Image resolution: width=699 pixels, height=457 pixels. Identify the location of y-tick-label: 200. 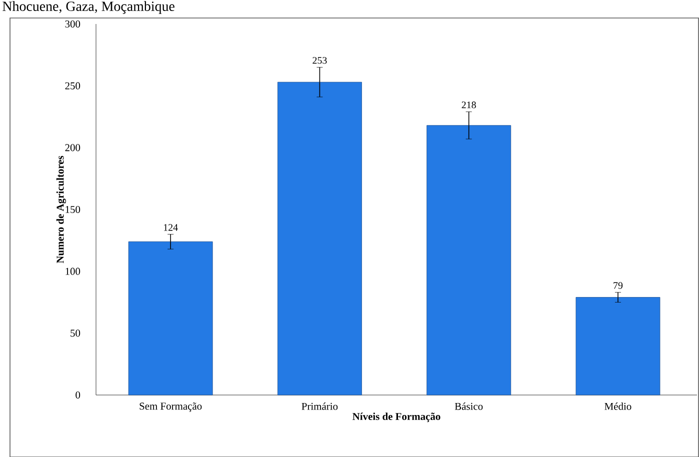
(72, 148).